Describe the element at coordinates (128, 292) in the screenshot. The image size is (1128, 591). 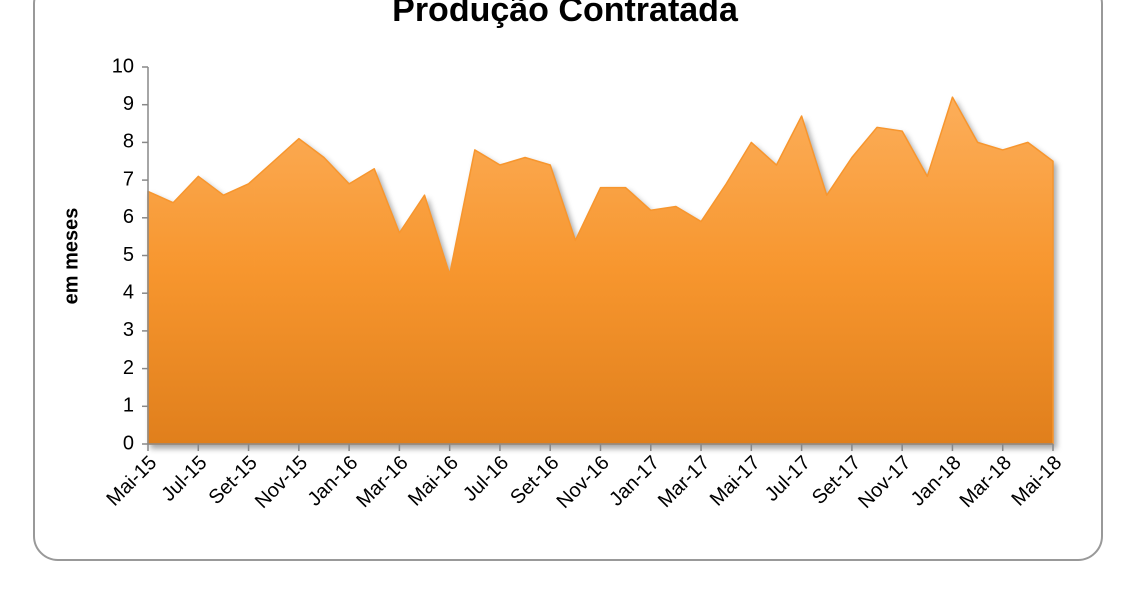
I see `y-tick-label: 4` at that location.